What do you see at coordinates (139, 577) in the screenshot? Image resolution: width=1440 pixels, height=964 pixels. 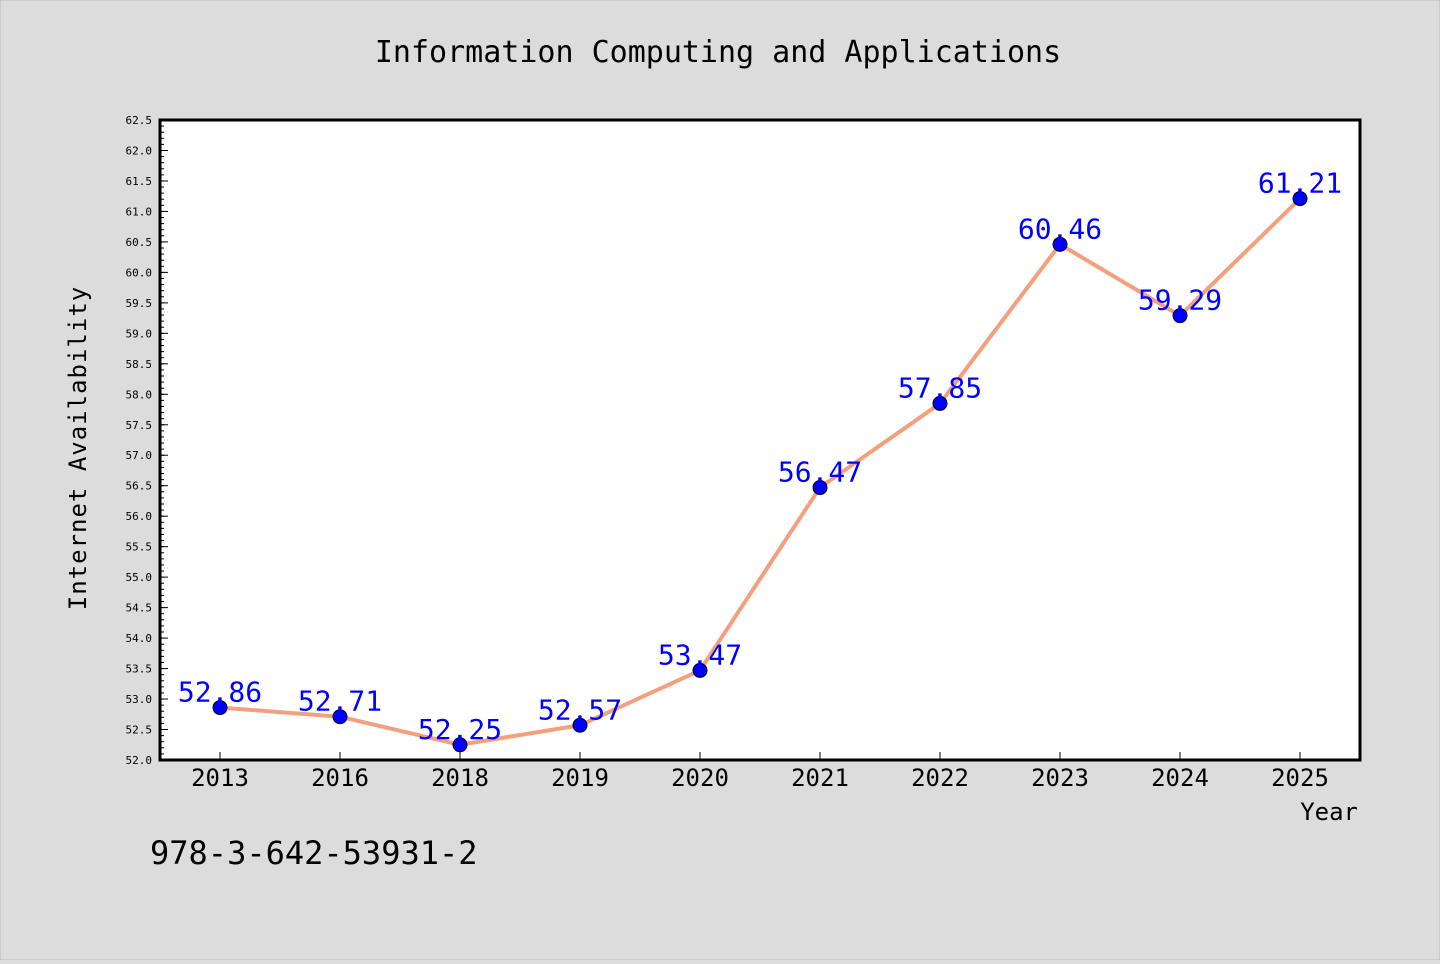 I see `y-tick-label: 55.0` at bounding box center [139, 577].